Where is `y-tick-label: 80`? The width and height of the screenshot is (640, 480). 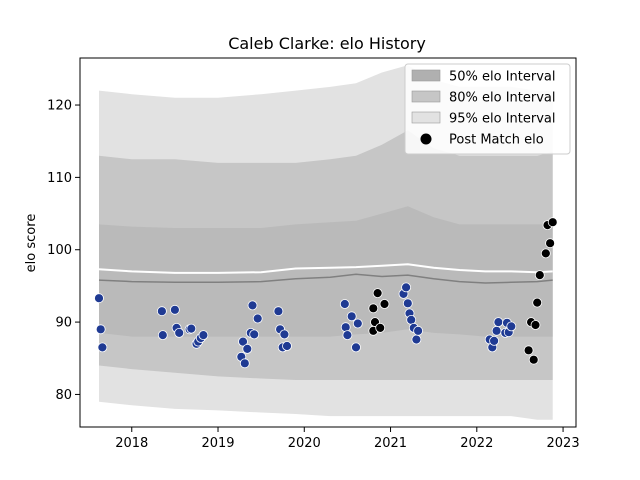
y-tick-label: 80 is located at coordinates (63, 395).